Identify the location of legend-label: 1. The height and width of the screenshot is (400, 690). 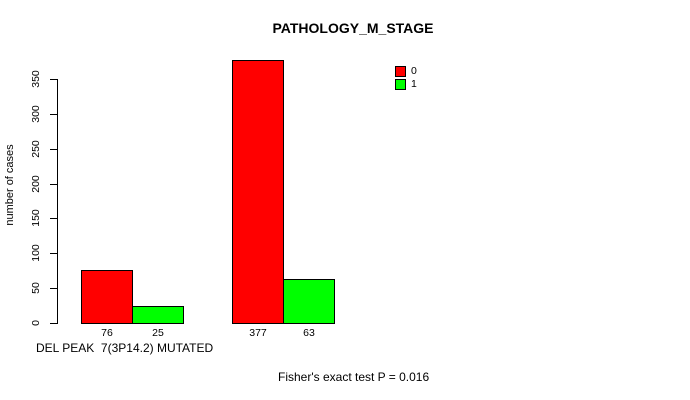
(414, 83).